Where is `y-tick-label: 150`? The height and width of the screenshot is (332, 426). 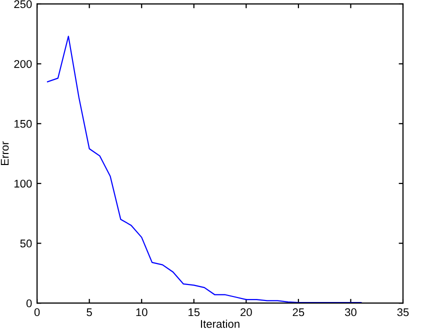
y-tick-label: 150 is located at coordinates (23, 124).